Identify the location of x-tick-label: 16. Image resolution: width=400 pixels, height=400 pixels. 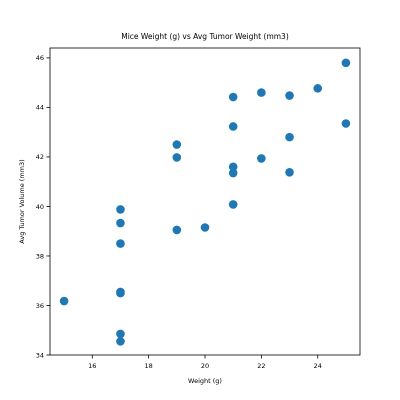
(92, 366).